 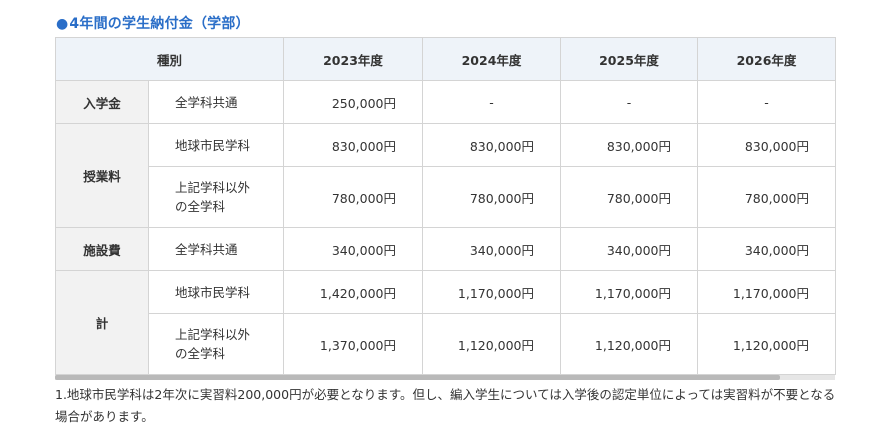 I want to click on table-cell: 1,370,000円, so click(x=353, y=344).